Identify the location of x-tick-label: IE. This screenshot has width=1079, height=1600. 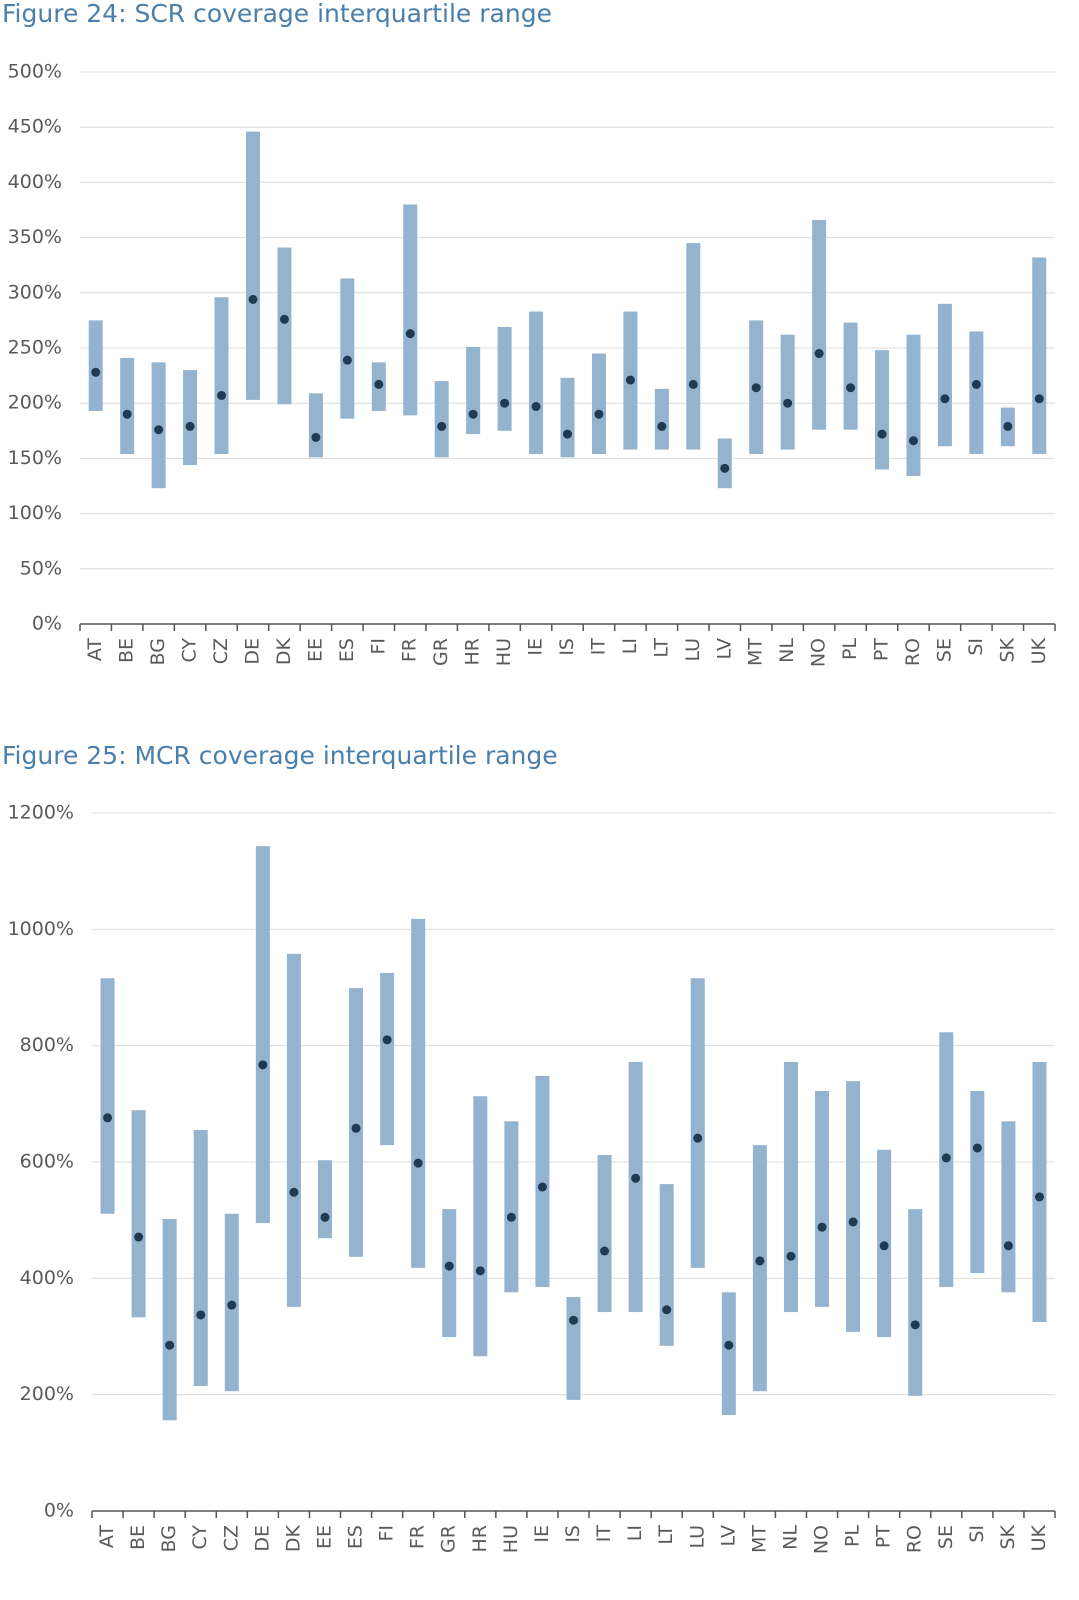
(536, 647).